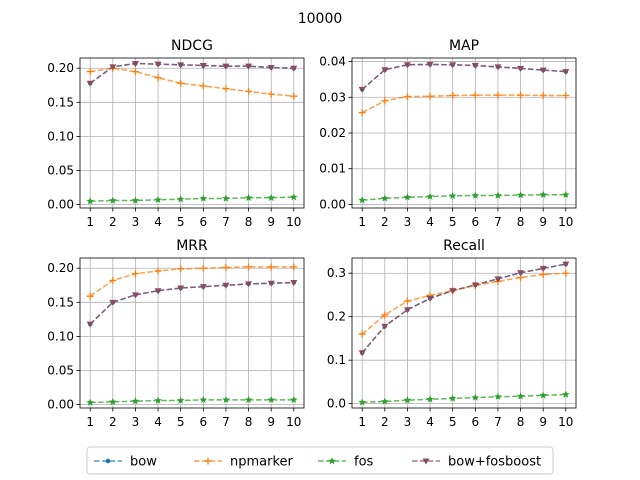 The image size is (640, 480). Describe the element at coordinates (426, 461) in the screenshot. I see `legend-marker-bow-fosboost` at that location.